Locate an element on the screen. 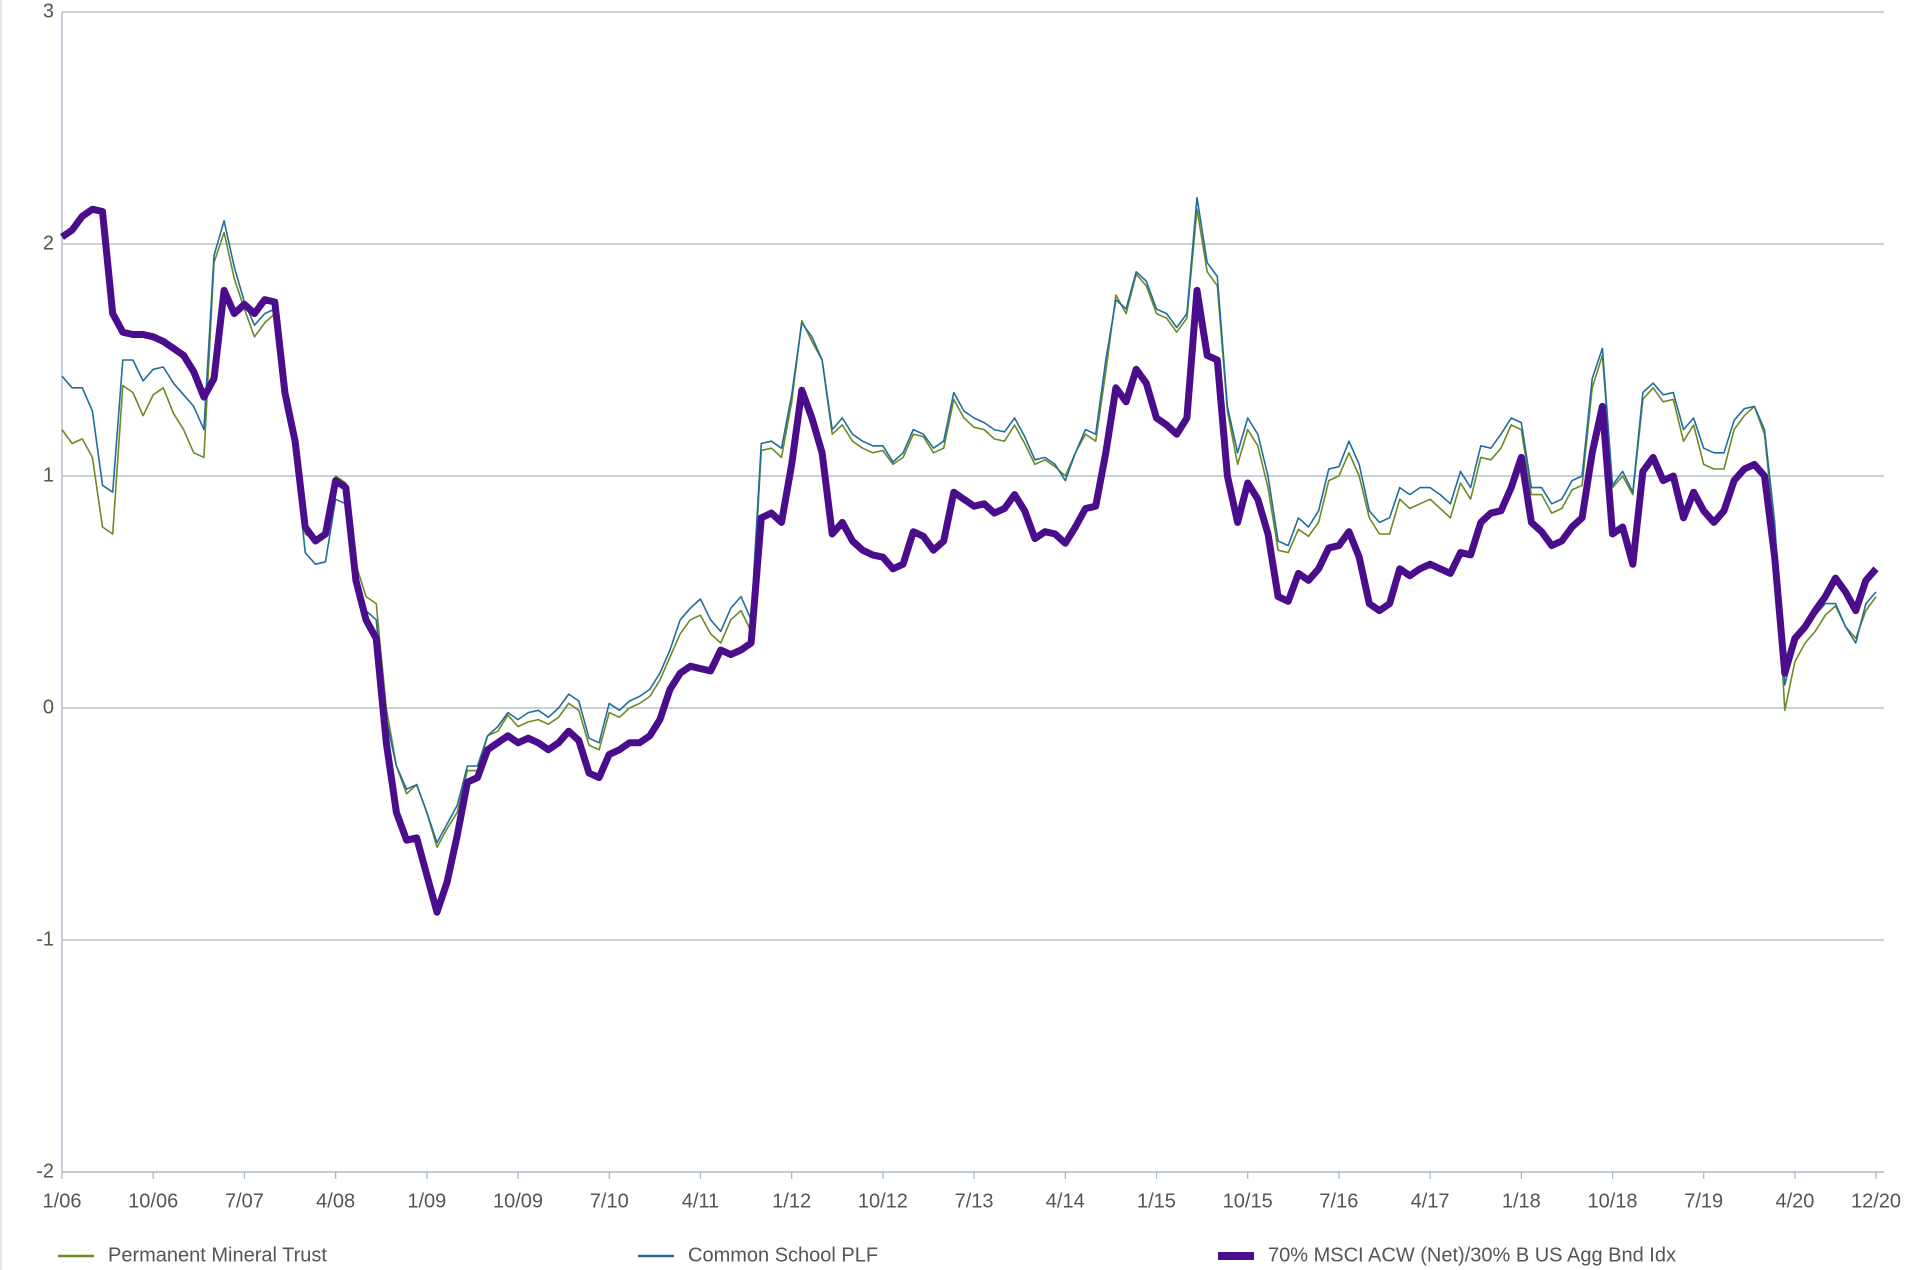 Image resolution: width=1925 pixels, height=1270 pixels. x-tick-label: 10/15 is located at coordinates (1248, 1201).